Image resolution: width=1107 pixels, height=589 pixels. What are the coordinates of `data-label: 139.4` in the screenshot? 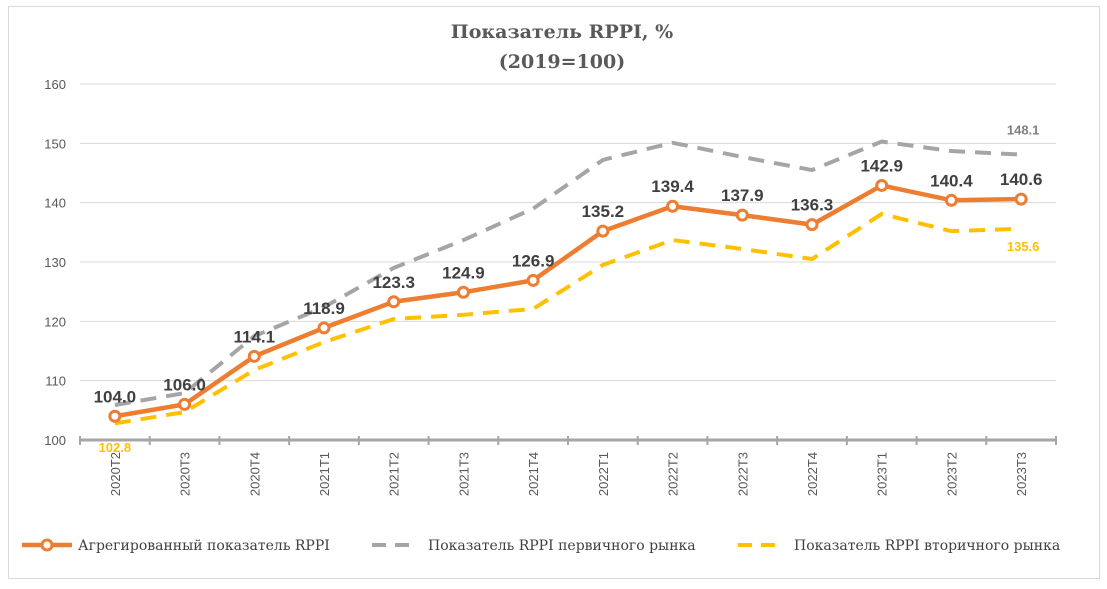 It's located at (672, 186).